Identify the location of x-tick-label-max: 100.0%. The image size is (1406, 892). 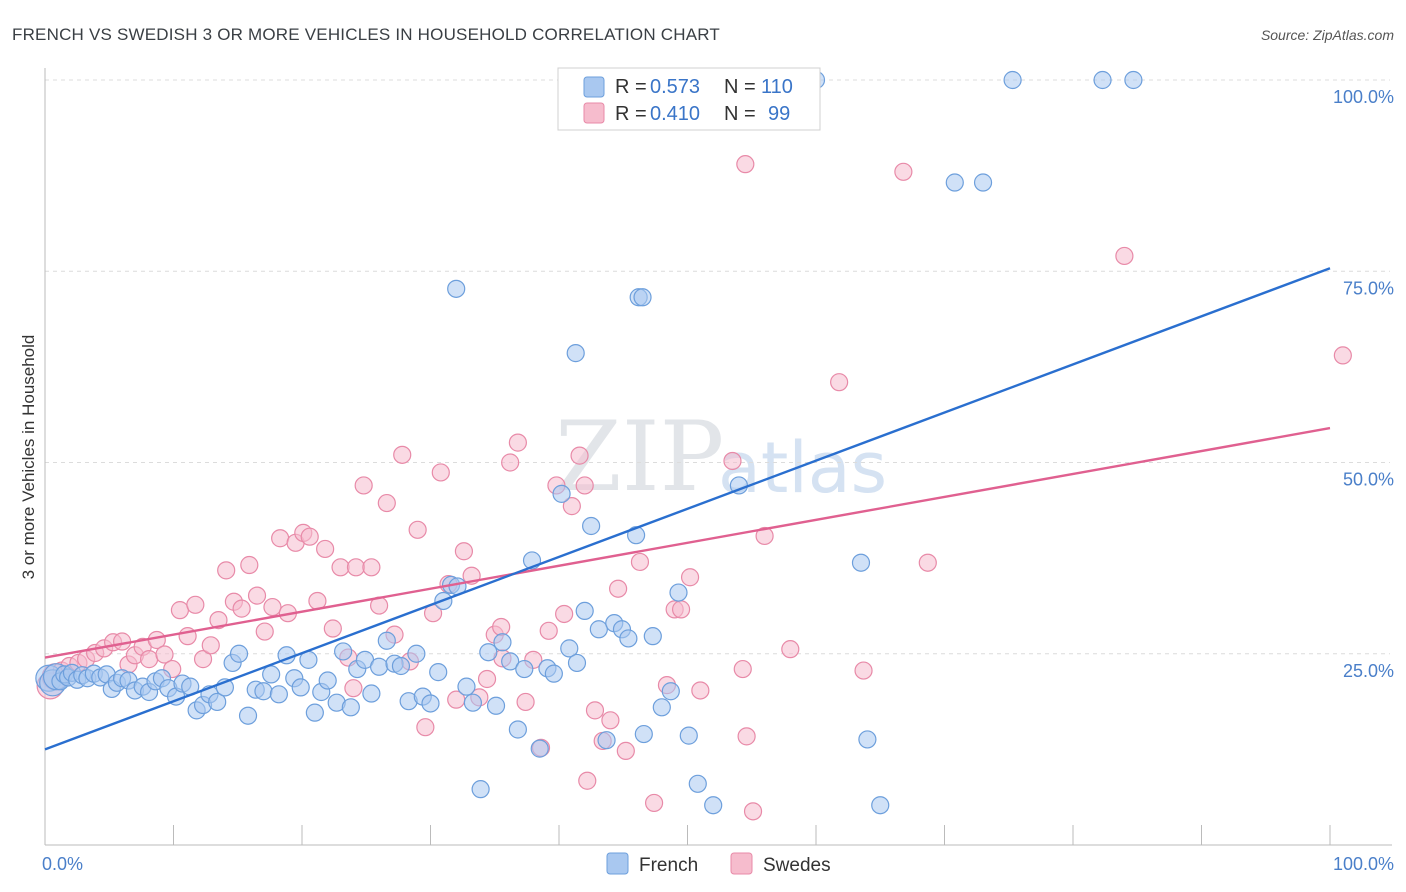
(1363, 864).